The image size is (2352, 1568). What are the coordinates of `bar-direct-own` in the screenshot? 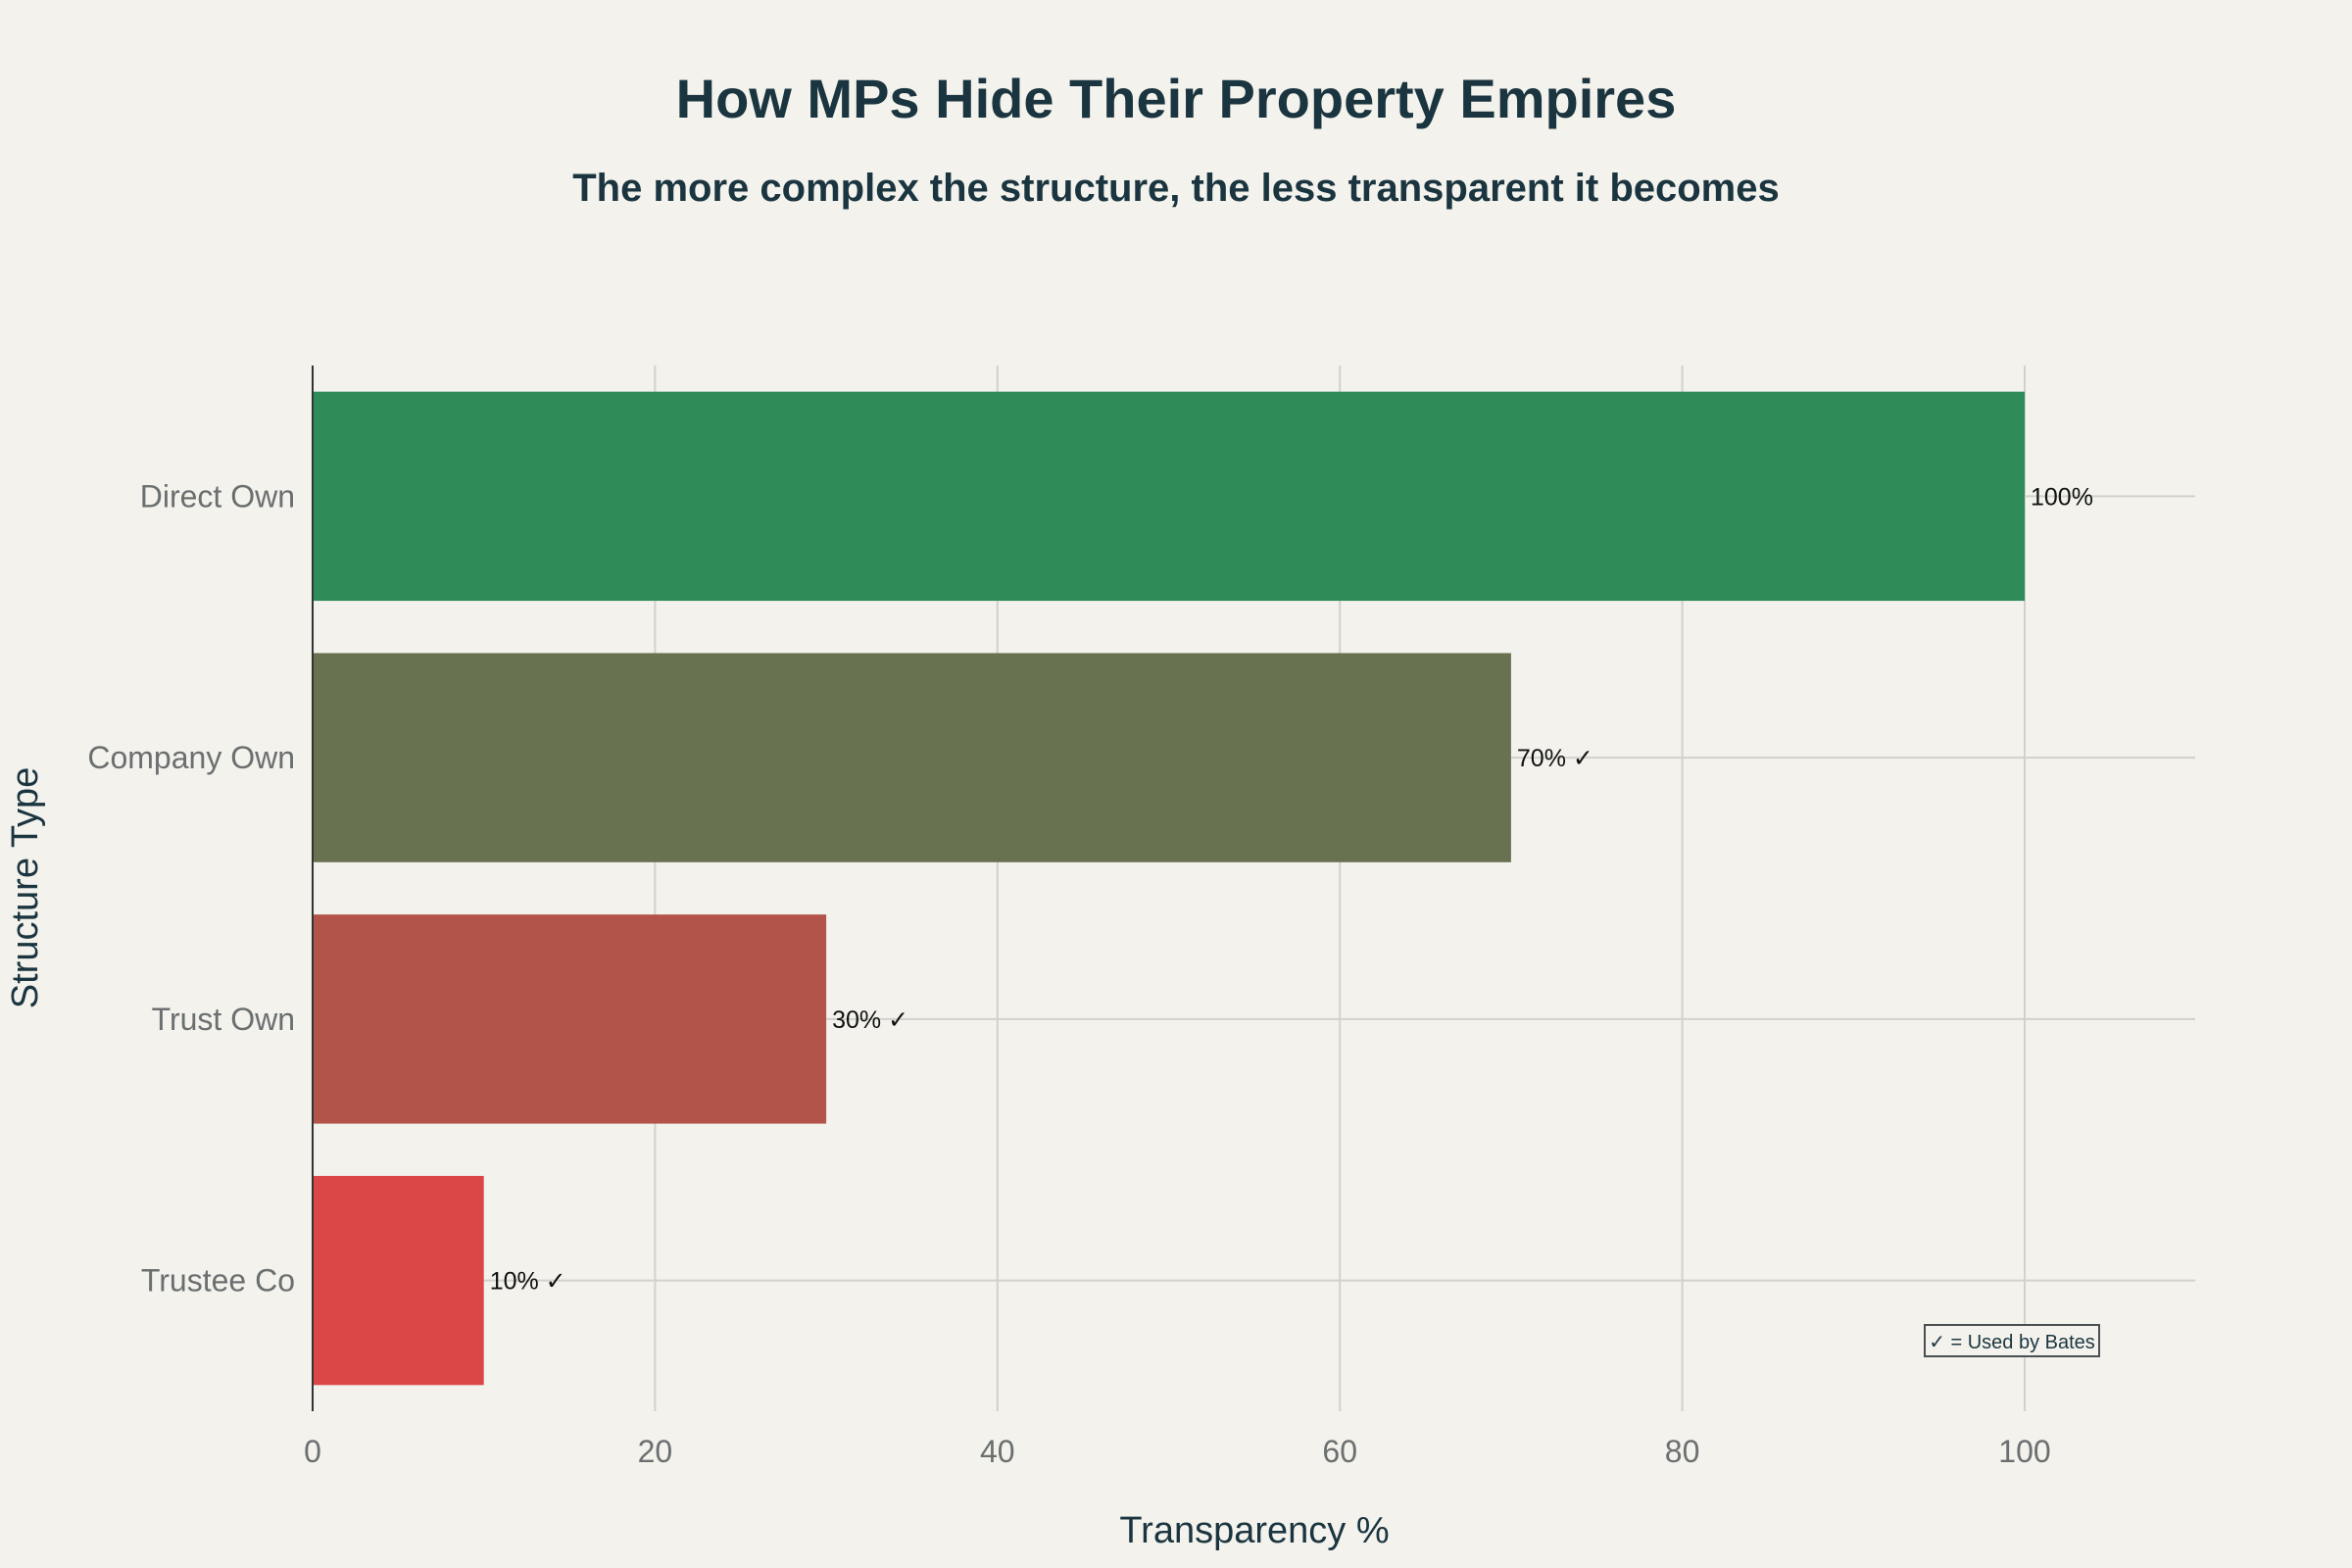 It's located at (1169, 496).